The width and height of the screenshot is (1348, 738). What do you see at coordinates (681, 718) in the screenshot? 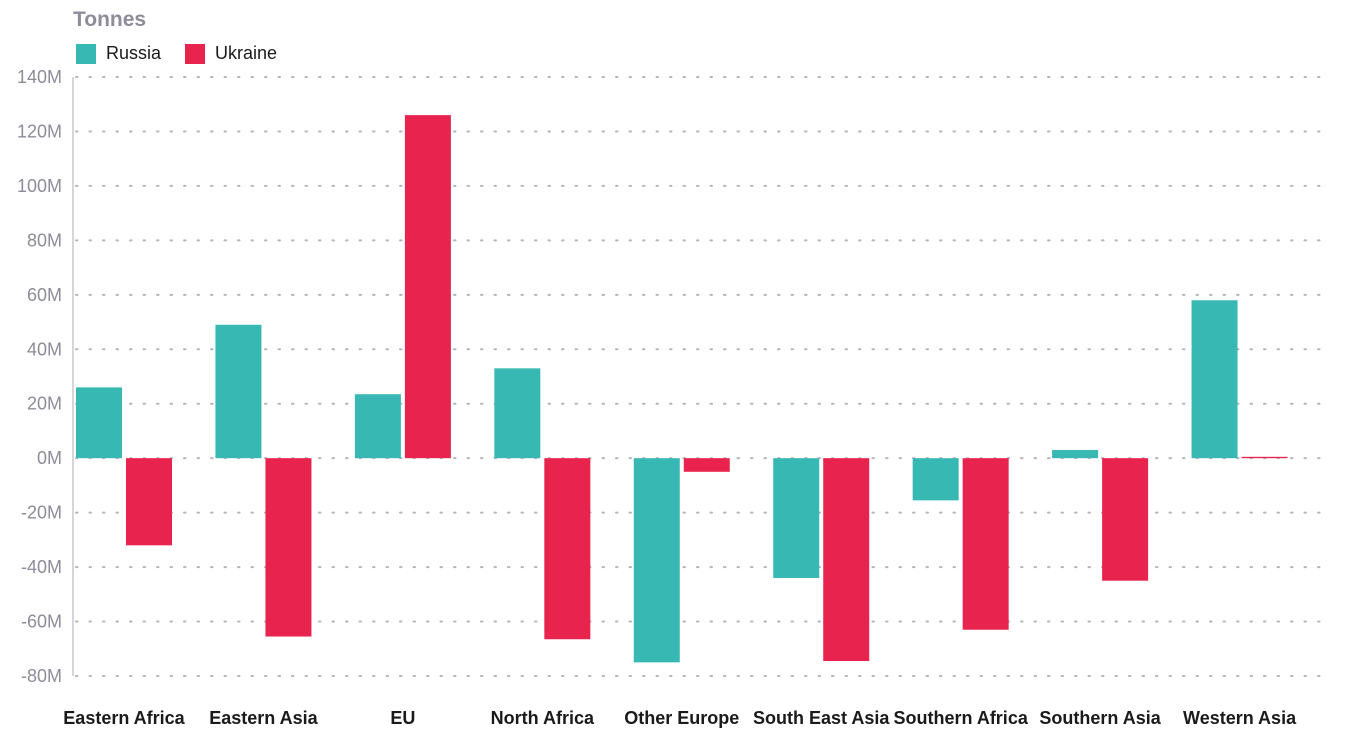
I see `x-tick-label: Other Europe` at bounding box center [681, 718].